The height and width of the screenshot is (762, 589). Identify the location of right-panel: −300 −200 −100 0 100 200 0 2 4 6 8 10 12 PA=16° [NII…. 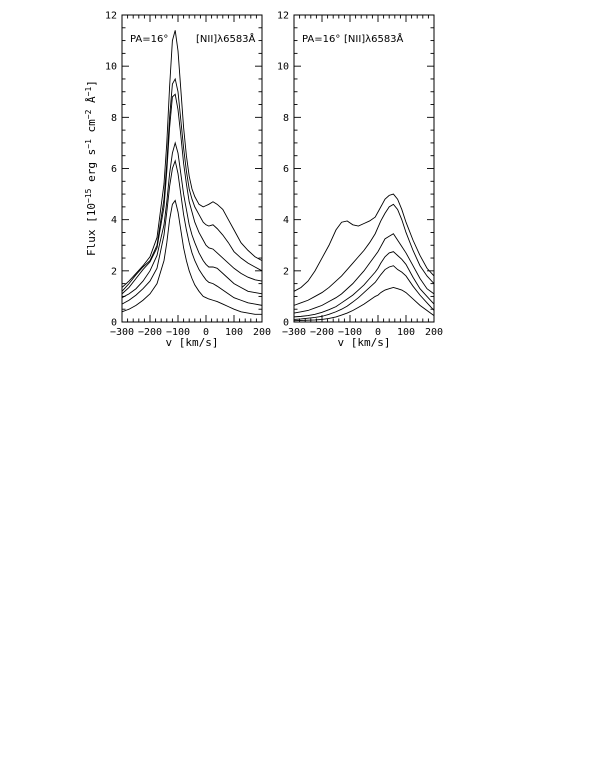
(360, 180).